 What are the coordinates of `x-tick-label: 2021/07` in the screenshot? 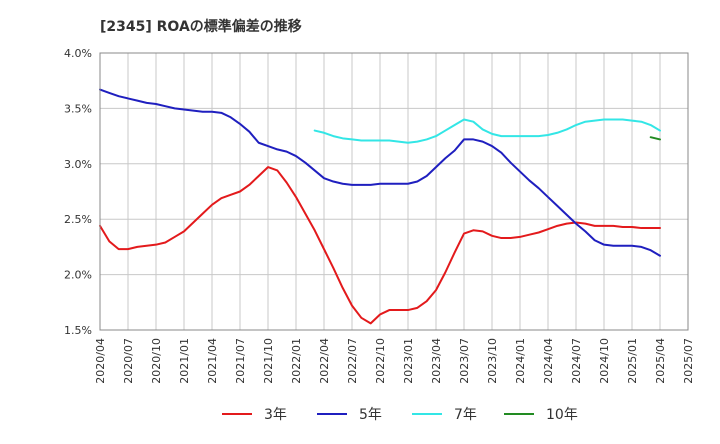 It's located at (240, 361).